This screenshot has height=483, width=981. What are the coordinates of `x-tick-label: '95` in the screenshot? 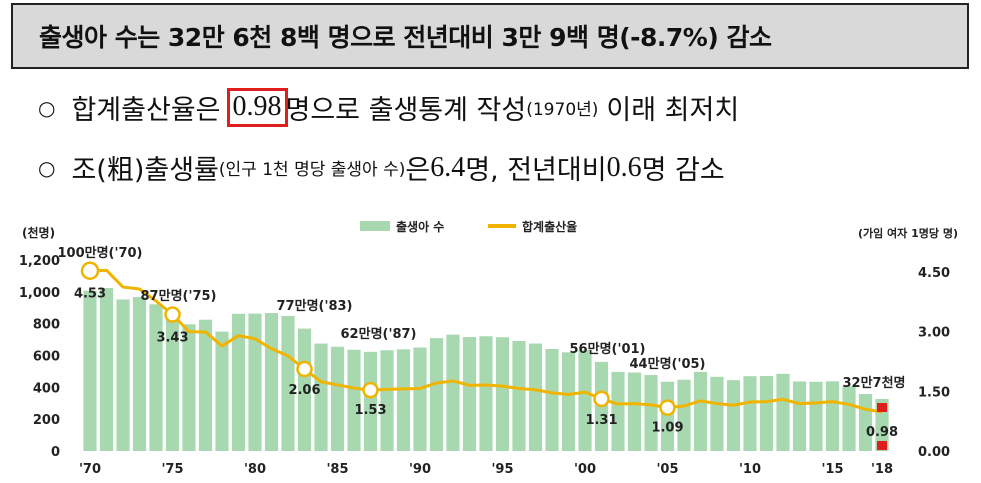 It's located at (502, 469).